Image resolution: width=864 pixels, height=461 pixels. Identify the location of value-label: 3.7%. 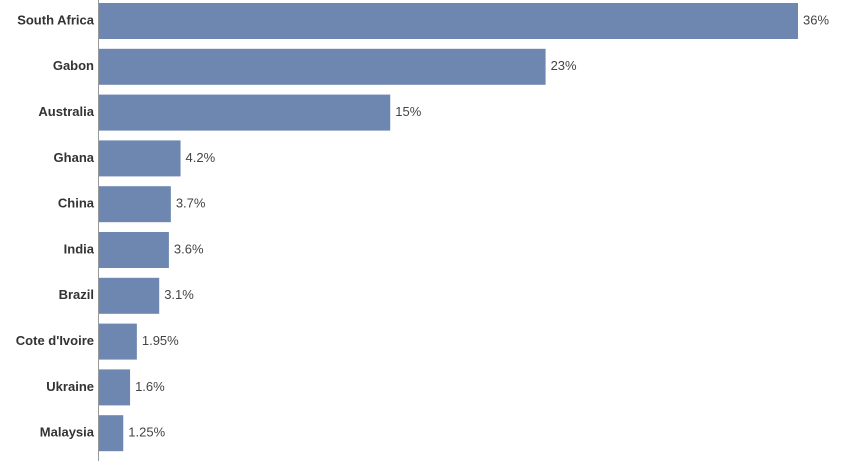
(191, 203).